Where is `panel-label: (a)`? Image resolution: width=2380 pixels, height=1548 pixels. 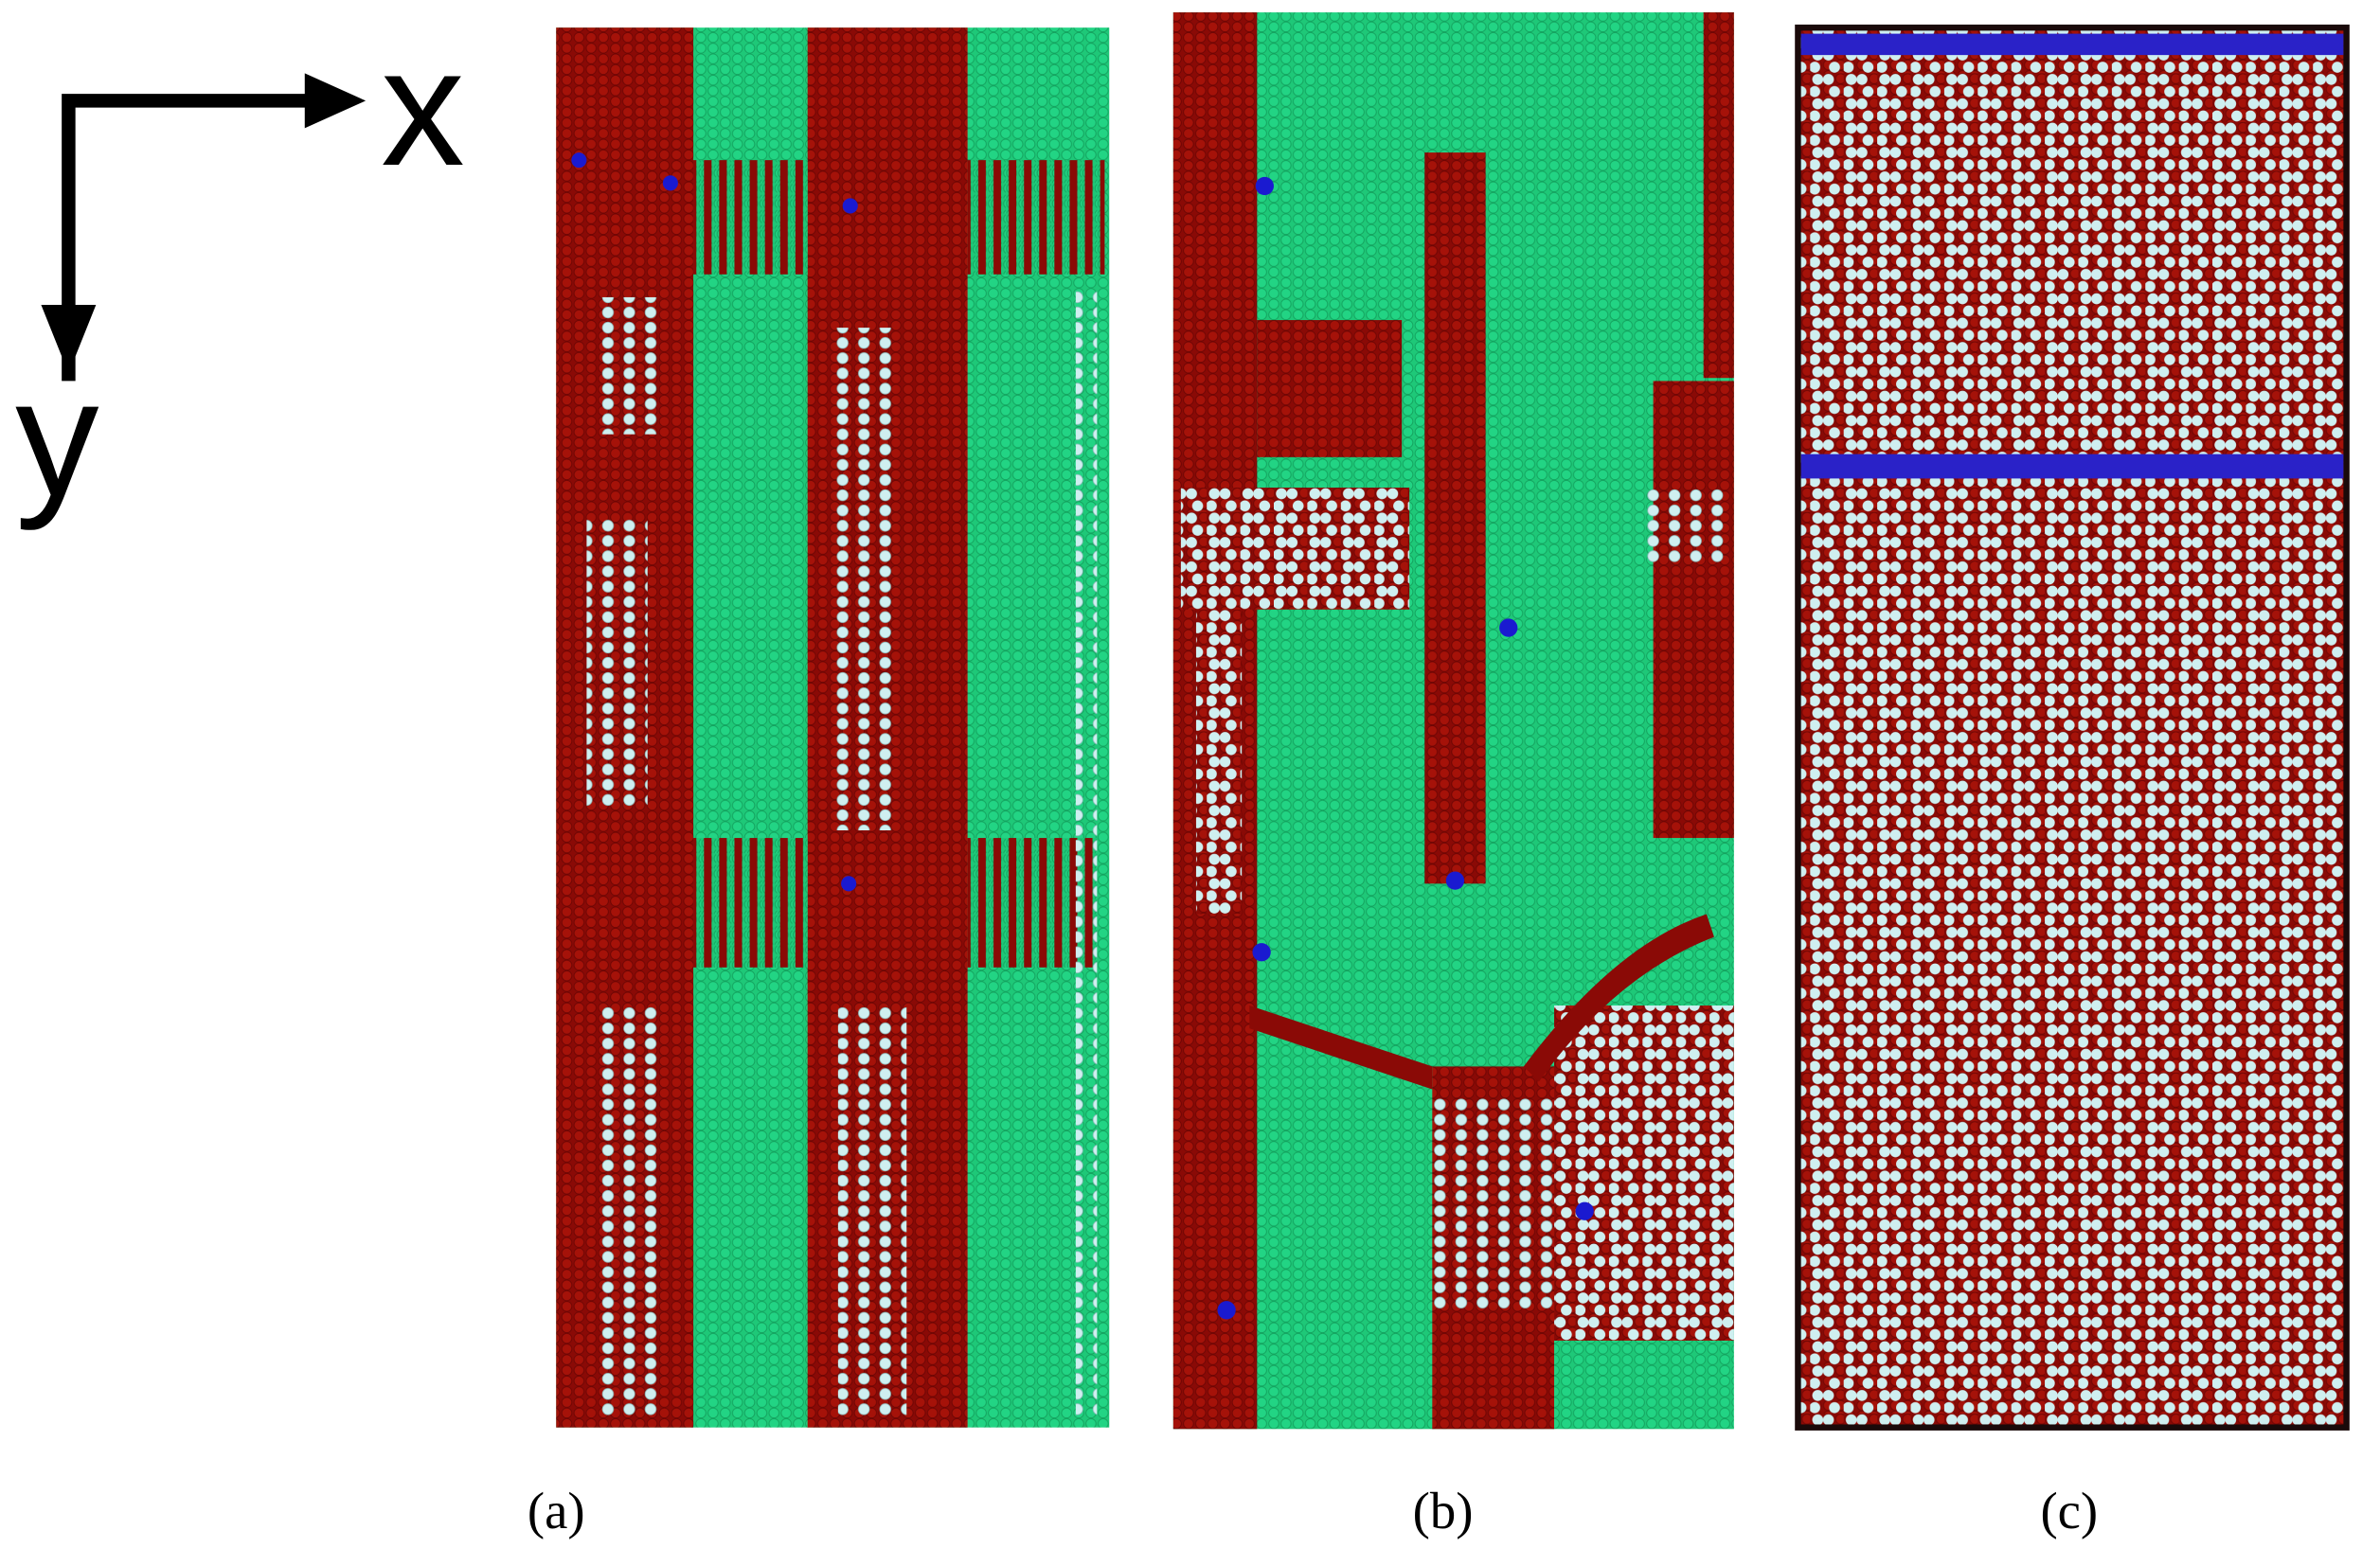 panel-label: (a) is located at coordinates (556, 1511).